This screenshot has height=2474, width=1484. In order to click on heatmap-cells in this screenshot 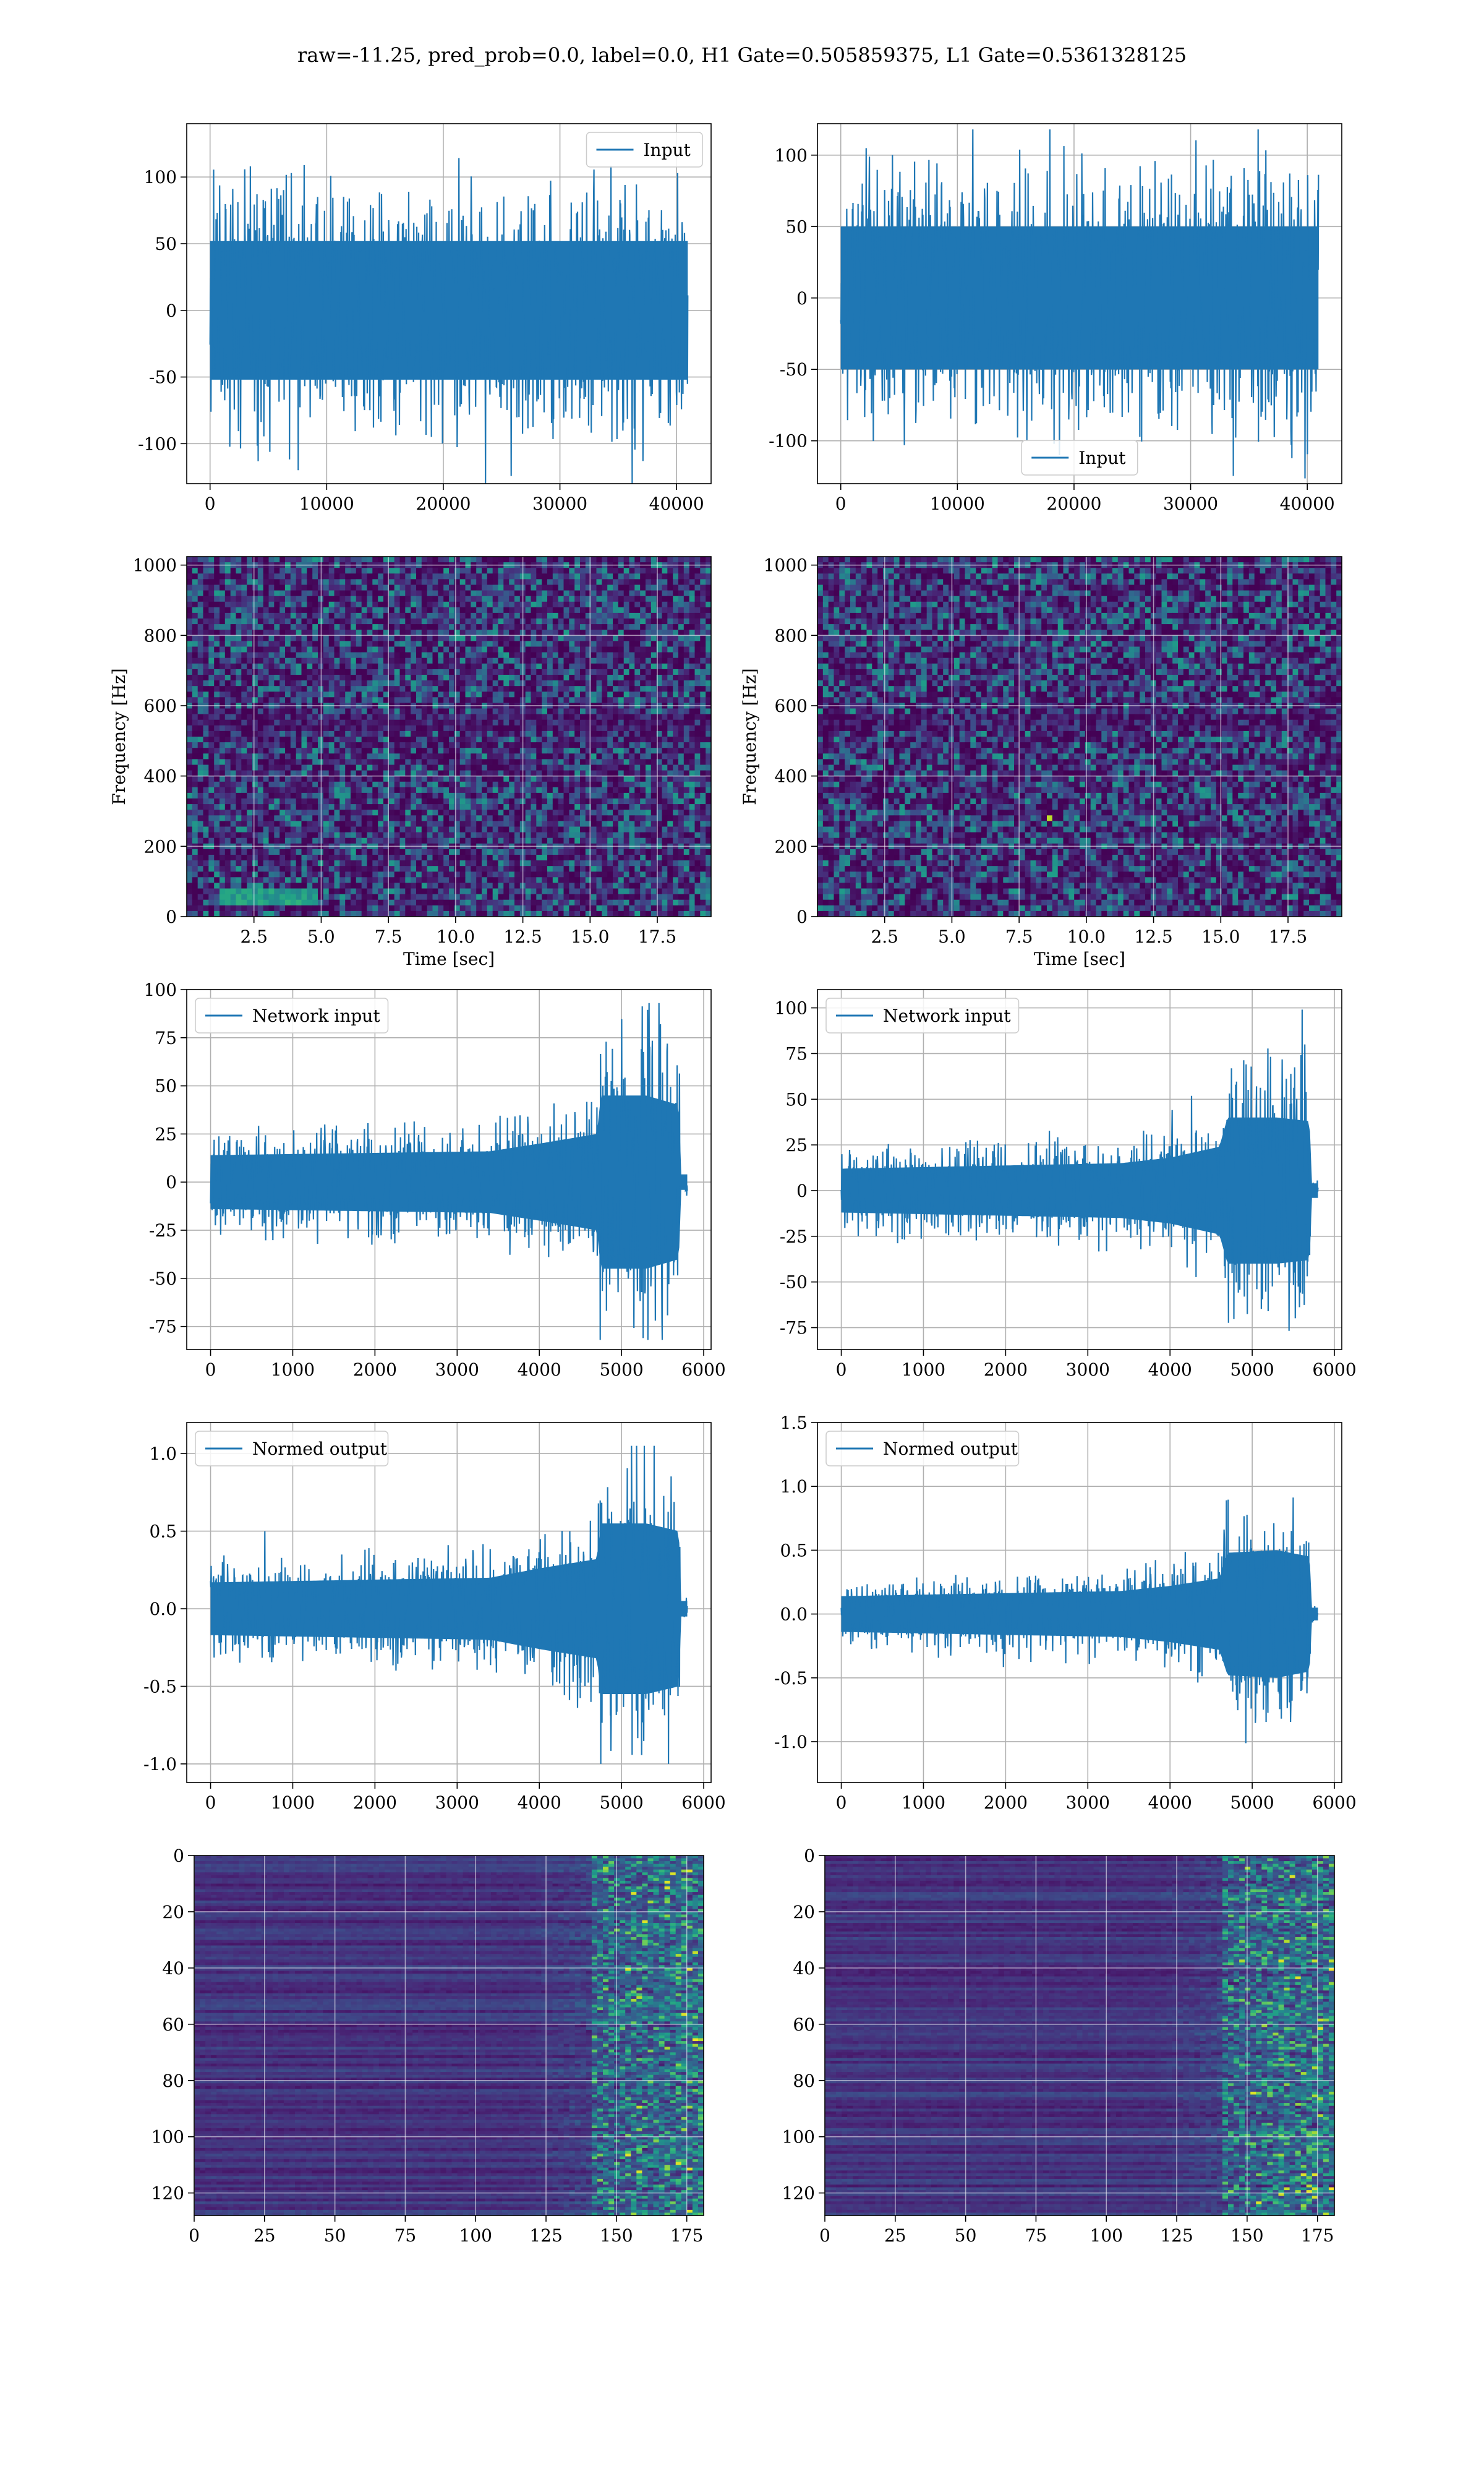, I will do `click(449, 737)`.